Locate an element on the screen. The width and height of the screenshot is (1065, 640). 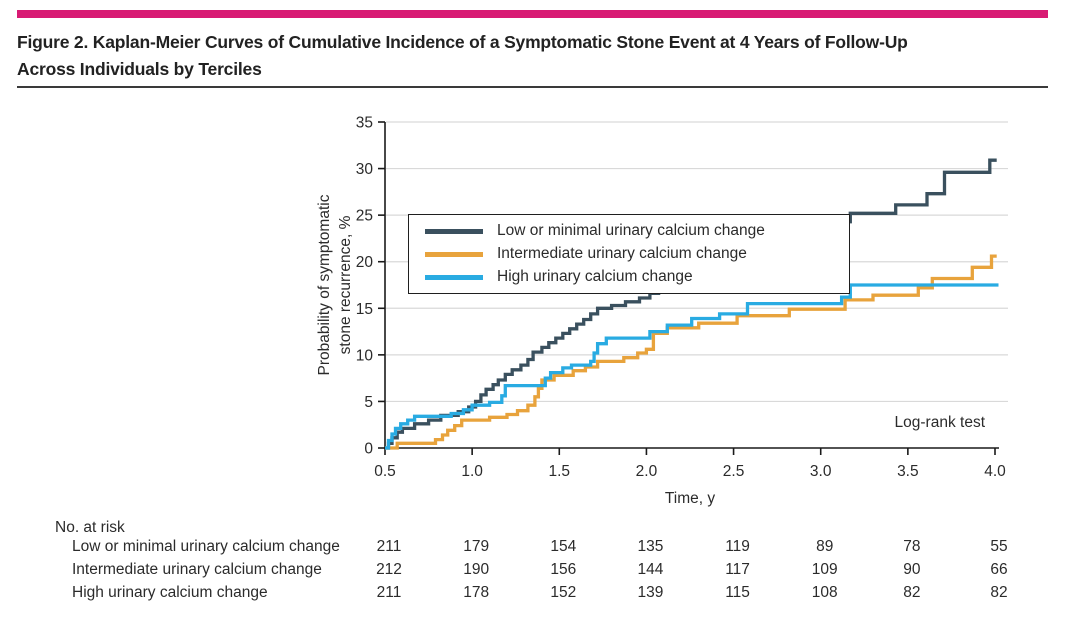
y-tick-label-5: 5 is located at coordinates (368, 402).